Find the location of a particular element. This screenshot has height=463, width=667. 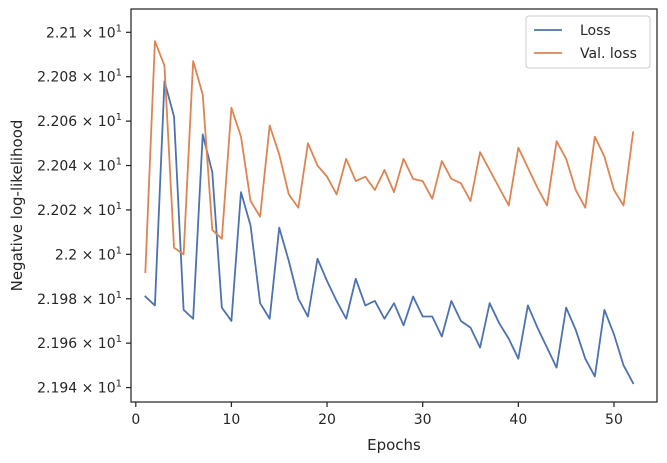

x-tick-label: 20 is located at coordinates (327, 420).